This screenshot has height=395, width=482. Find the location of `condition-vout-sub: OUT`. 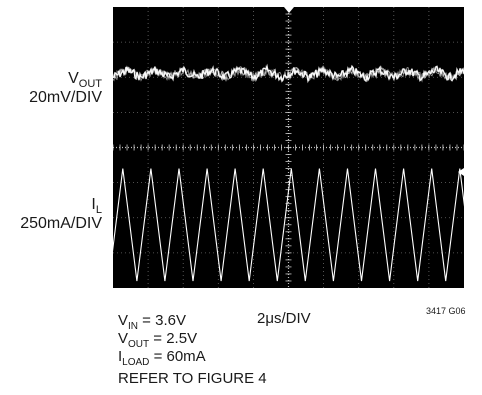

condition-vout-sub: OUT is located at coordinates (139, 344).